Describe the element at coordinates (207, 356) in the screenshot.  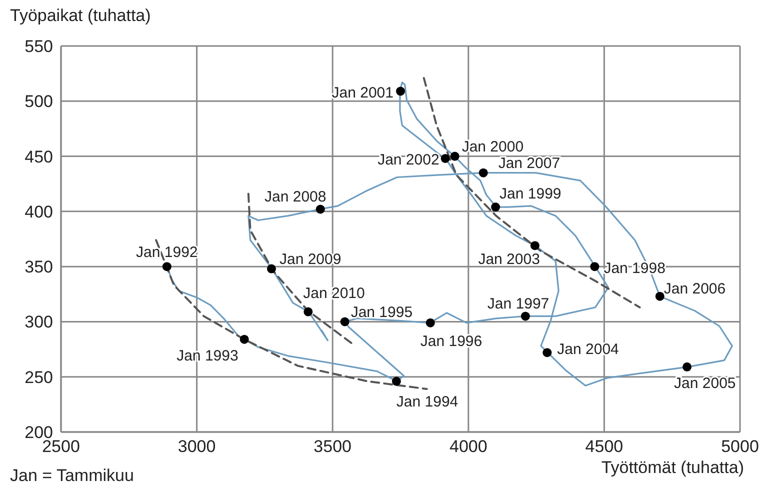
I see `annotation: Jan 1993` at that location.